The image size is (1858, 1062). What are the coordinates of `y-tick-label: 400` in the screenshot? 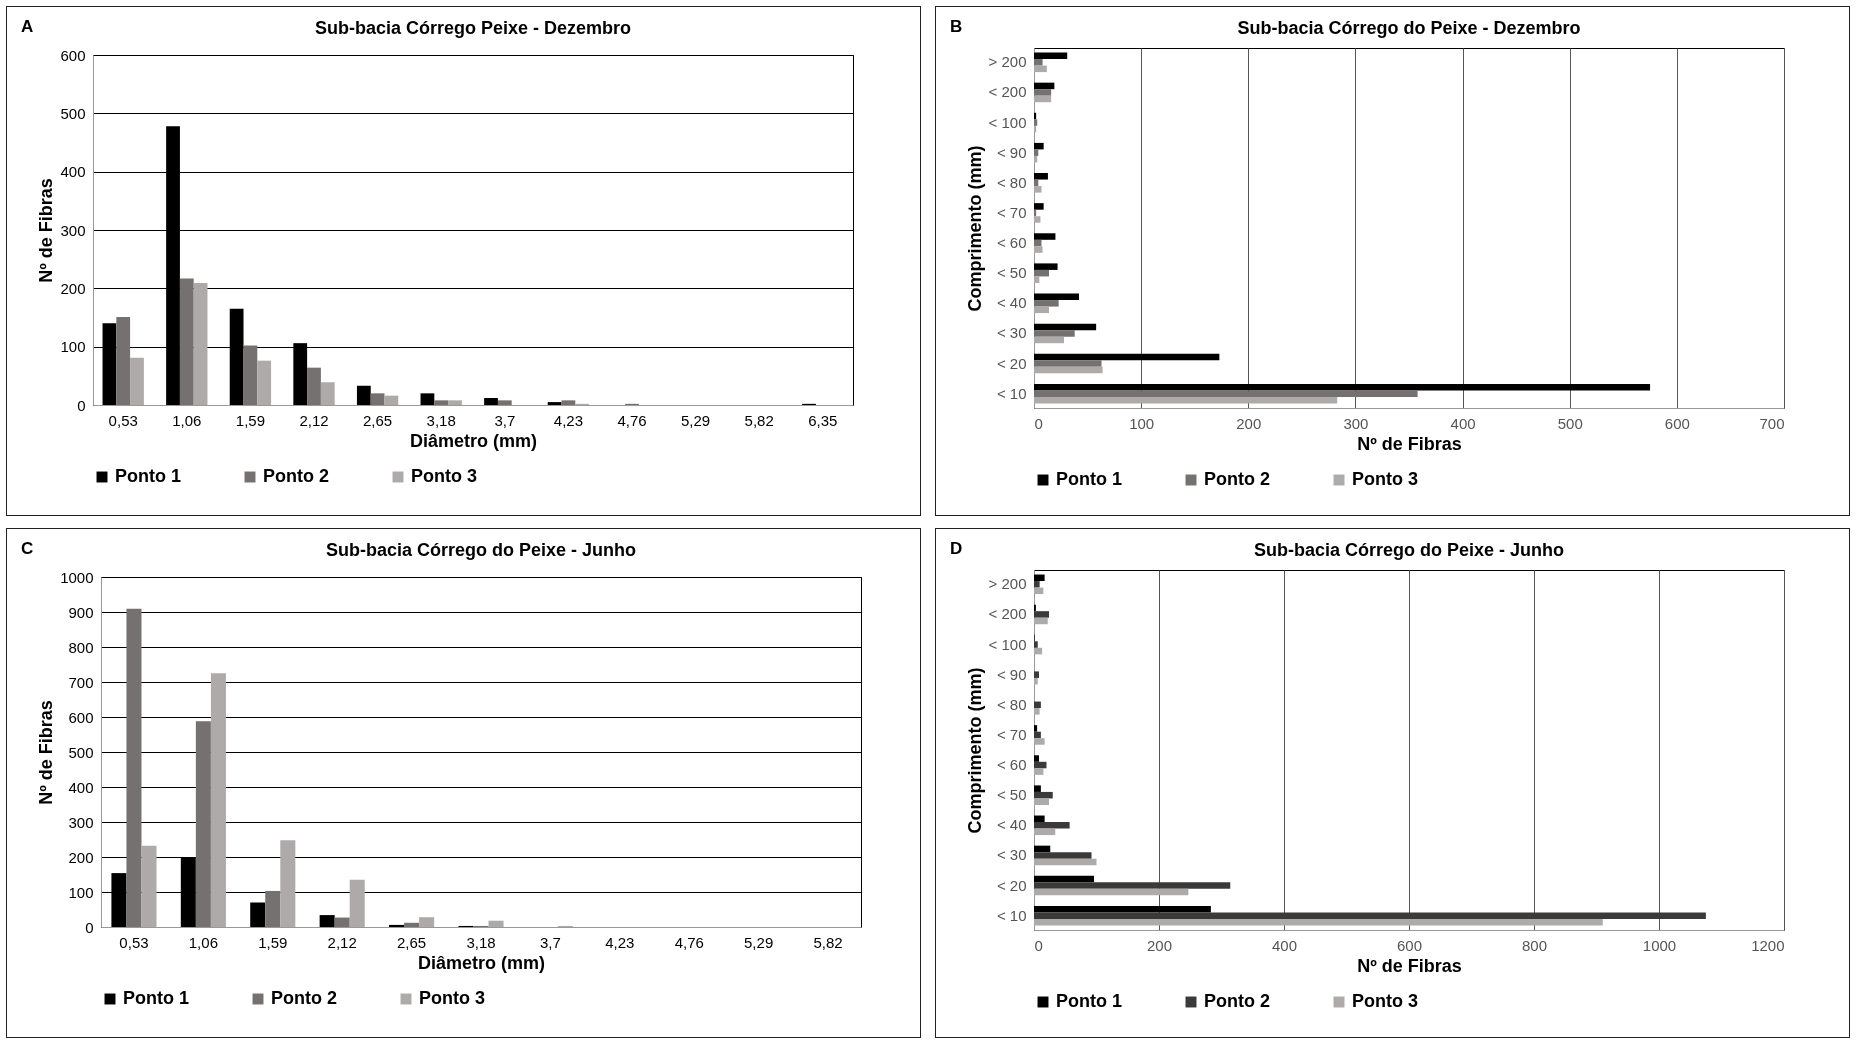 It's located at (73, 172).